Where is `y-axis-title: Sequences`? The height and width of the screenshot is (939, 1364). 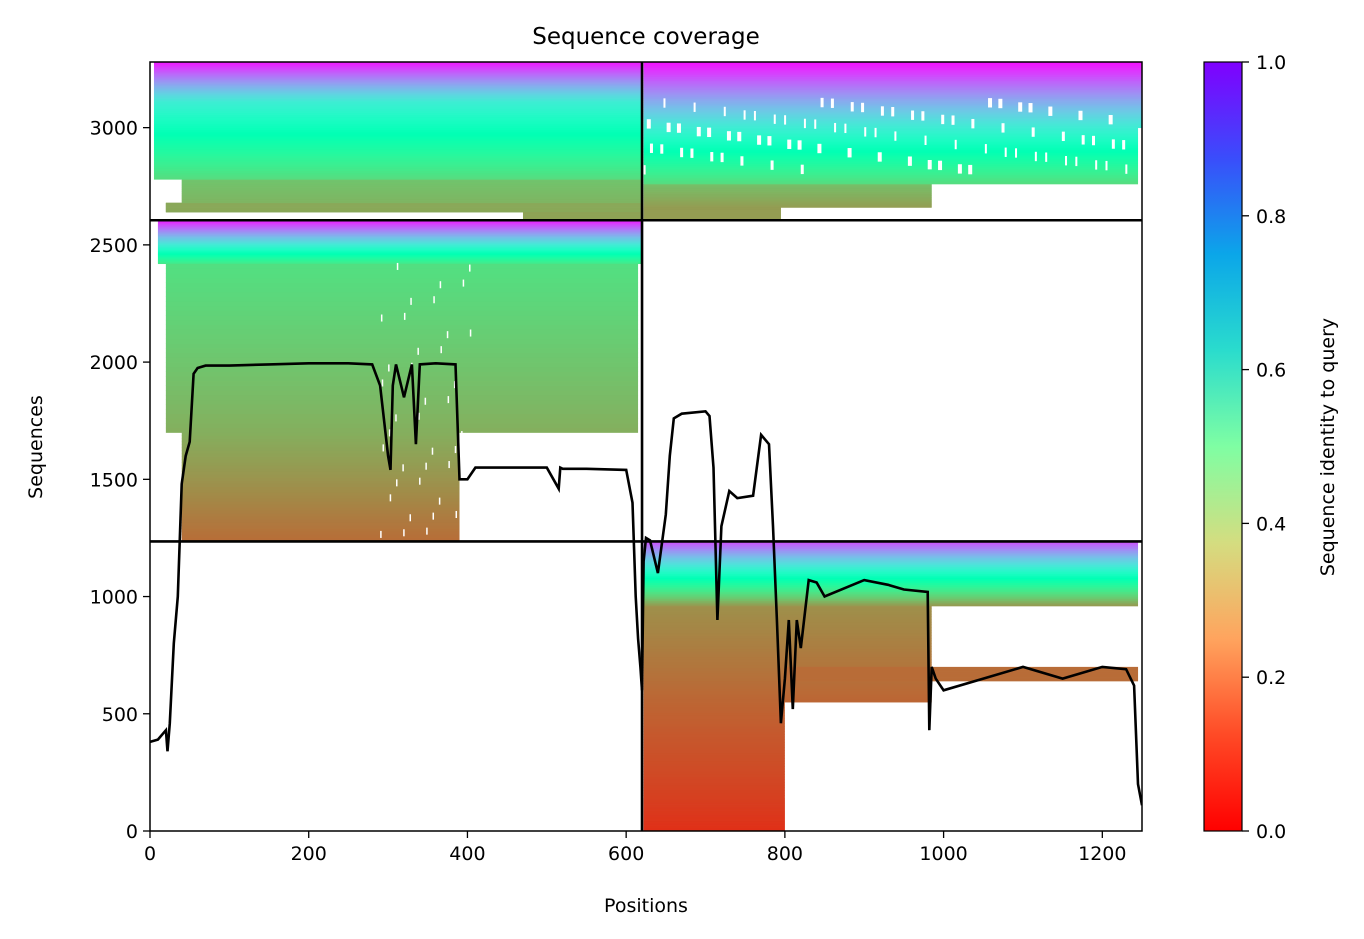
y-axis-title: Sequences is located at coordinates (36, 447).